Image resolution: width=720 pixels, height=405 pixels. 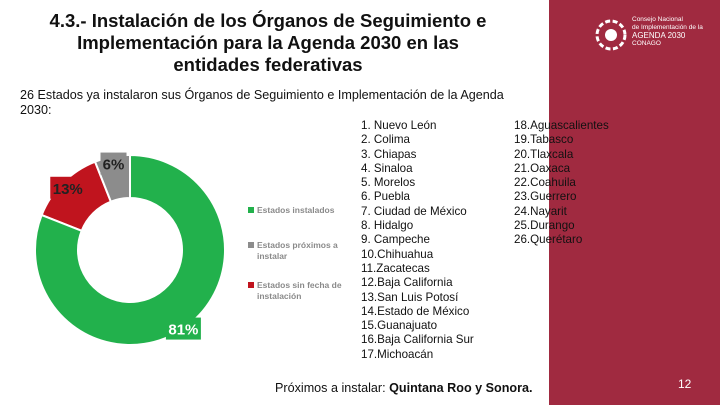 What do you see at coordinates (545, 197) in the screenshot?
I see `state-item-b-6: 23.Guerrero` at bounding box center [545, 197].